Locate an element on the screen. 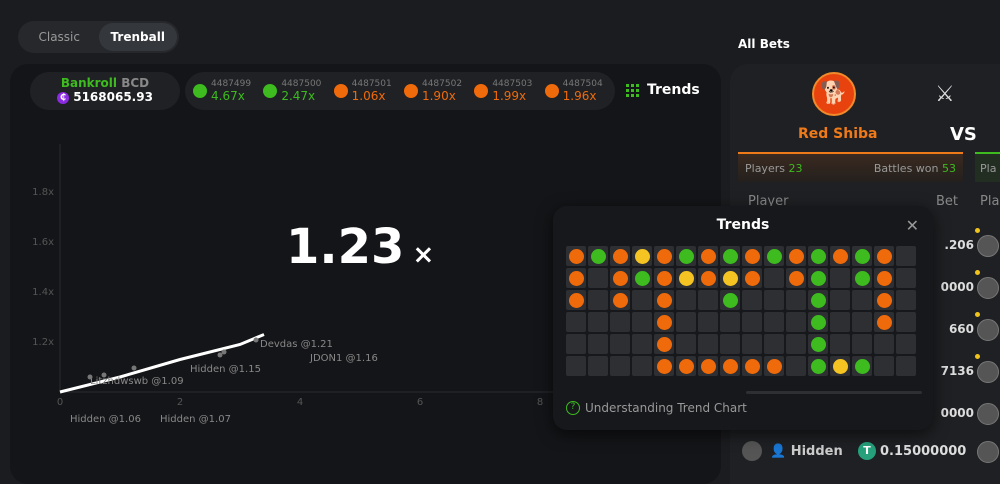 Image resolution: width=1000 pixels, height=484 pixels. history-item: 4487500 2.47x is located at coordinates (298, 91).